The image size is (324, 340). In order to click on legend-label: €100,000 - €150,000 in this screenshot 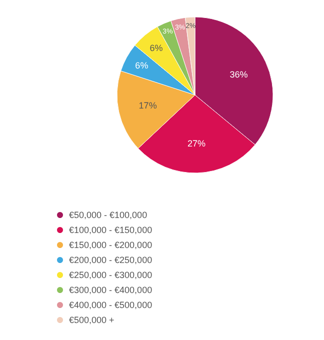, I will do `click(110, 230)`.